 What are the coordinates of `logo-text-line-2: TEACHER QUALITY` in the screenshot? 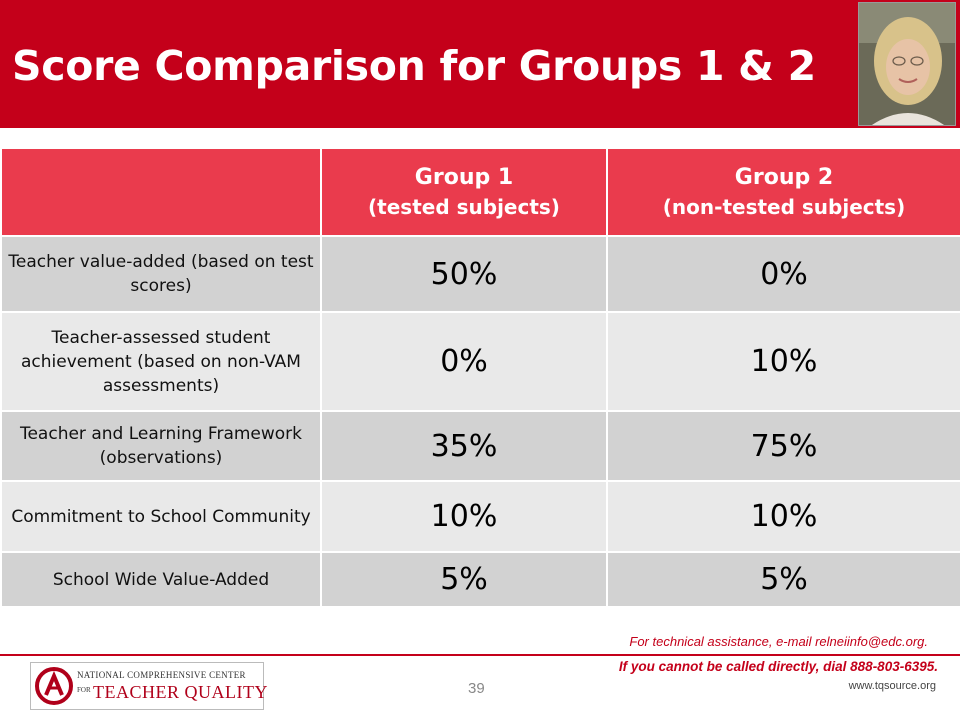 It's located at (180, 692).